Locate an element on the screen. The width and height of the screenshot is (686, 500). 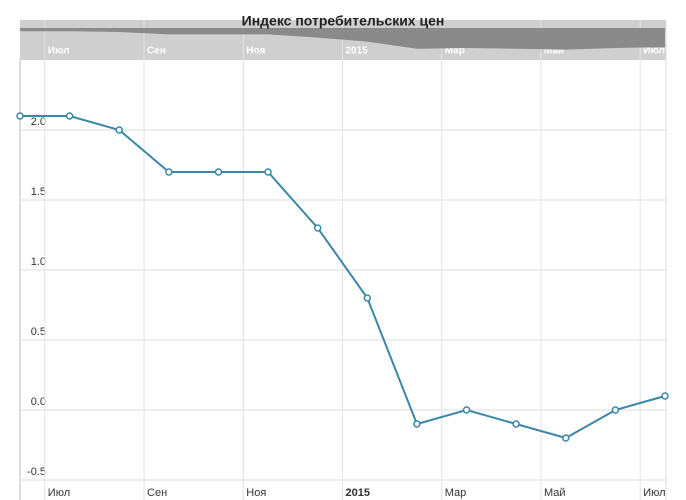
x-tick-label: Май is located at coordinates (555, 493).